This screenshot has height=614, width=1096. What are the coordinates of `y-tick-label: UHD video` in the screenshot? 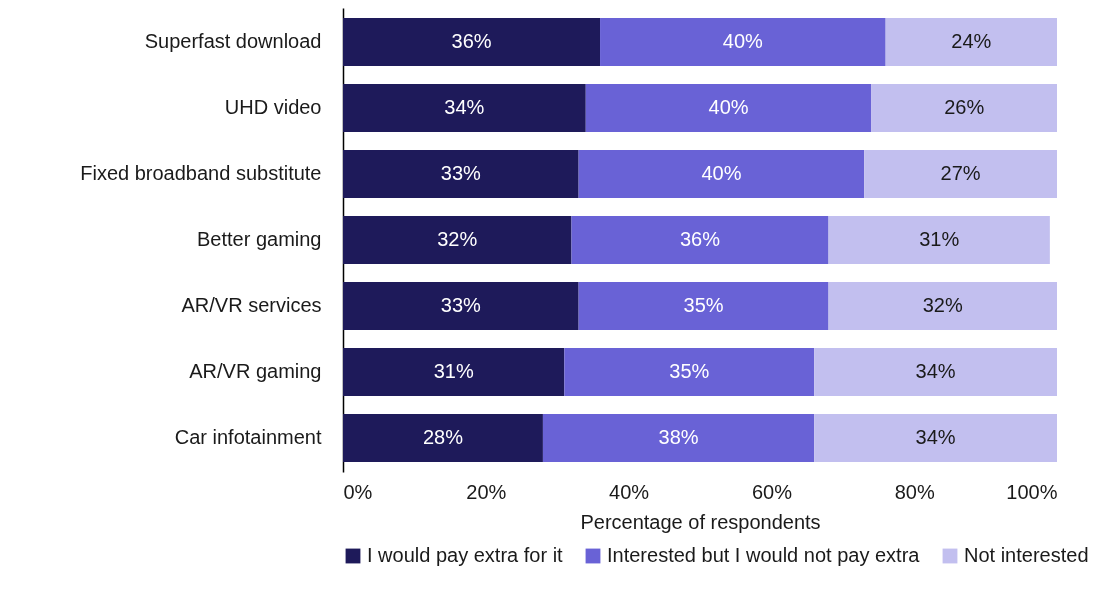 It's located at (273, 106).